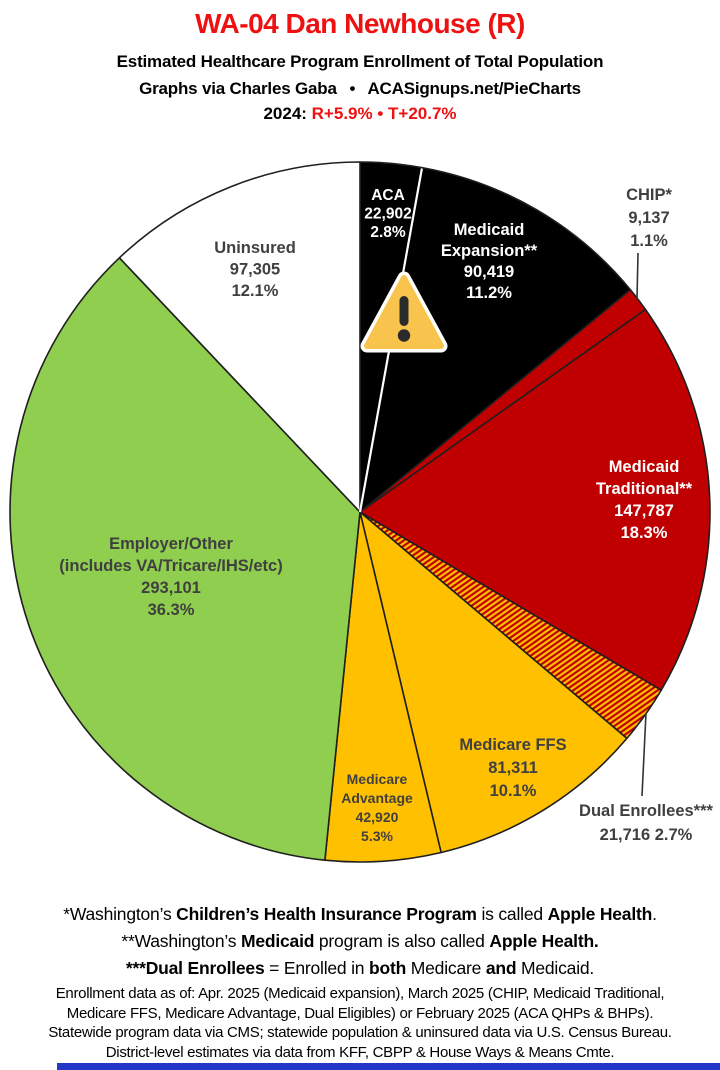  Describe the element at coordinates (171, 544) in the screenshot. I see `slice-label-employer-other: Employer/Other` at that location.